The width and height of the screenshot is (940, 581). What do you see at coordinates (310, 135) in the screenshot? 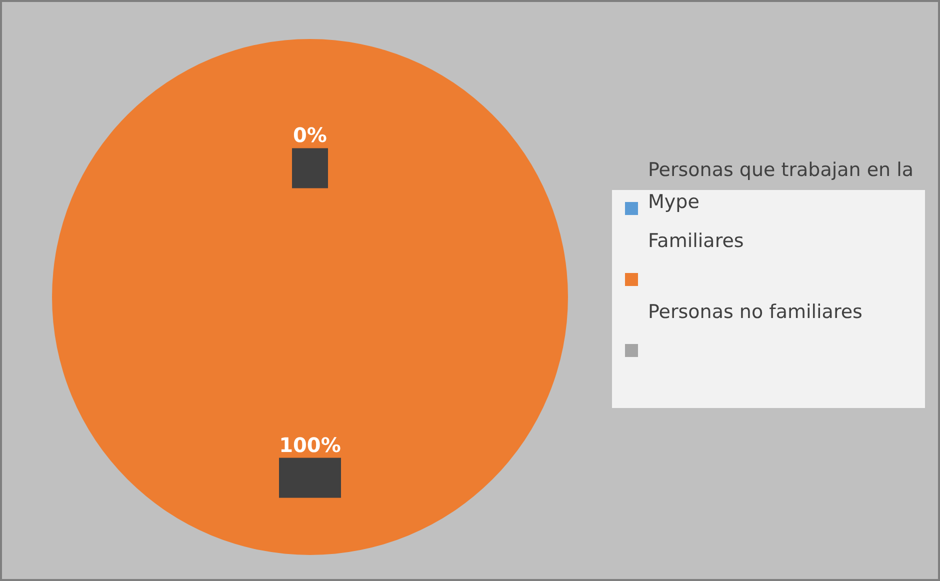
I see `text: 0%` at bounding box center [310, 135].